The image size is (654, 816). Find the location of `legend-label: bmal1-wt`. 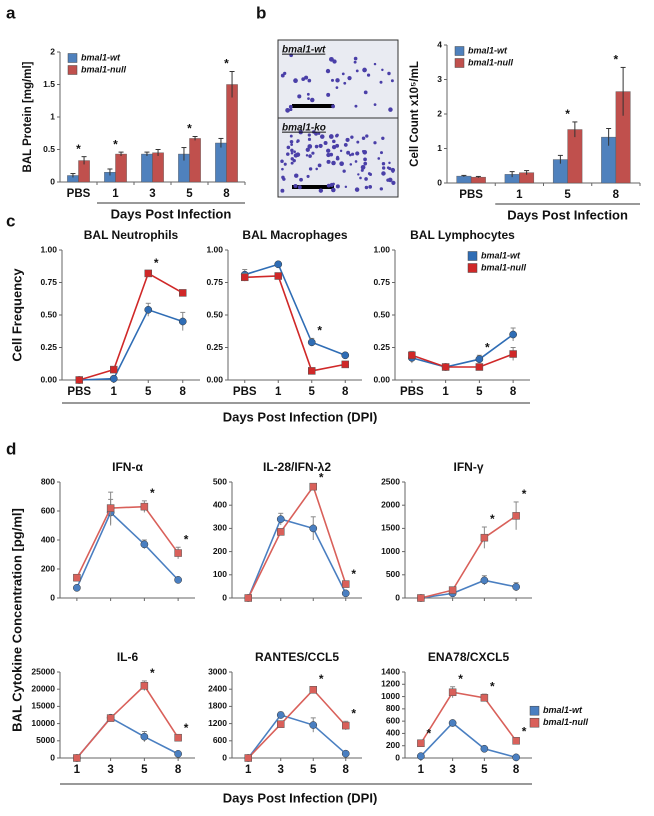

legend-label: bmal1-wt is located at coordinates (563, 710).